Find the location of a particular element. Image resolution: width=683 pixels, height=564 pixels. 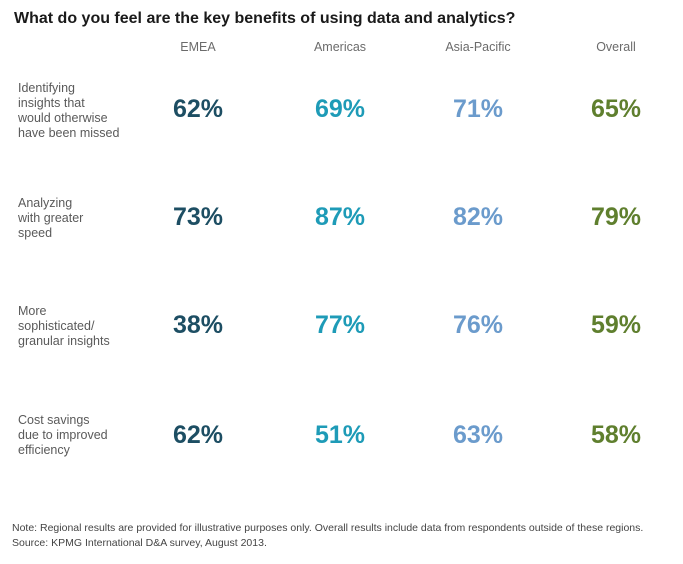

value-emea: 73% is located at coordinates (198, 217).